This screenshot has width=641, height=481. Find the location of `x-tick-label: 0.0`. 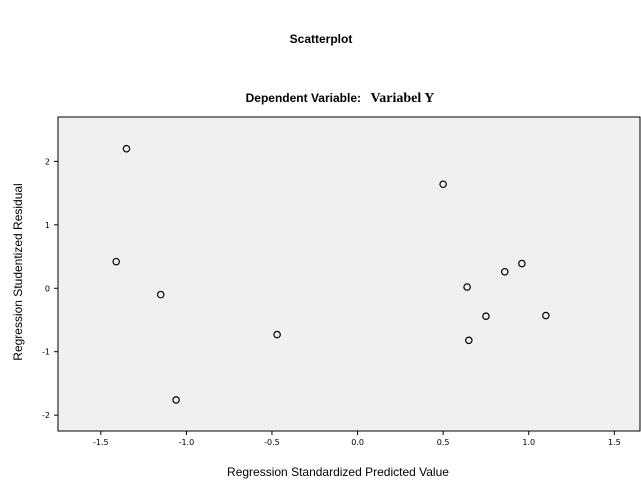

x-tick-label: 0.0 is located at coordinates (357, 442).